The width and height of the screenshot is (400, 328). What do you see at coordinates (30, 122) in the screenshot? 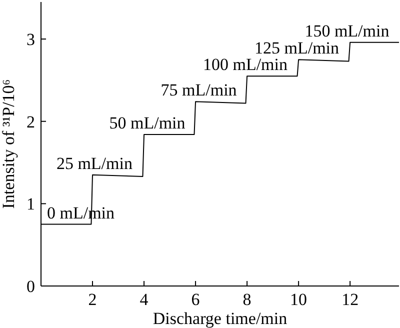
I see `y-tick-label: 2` at bounding box center [30, 122].